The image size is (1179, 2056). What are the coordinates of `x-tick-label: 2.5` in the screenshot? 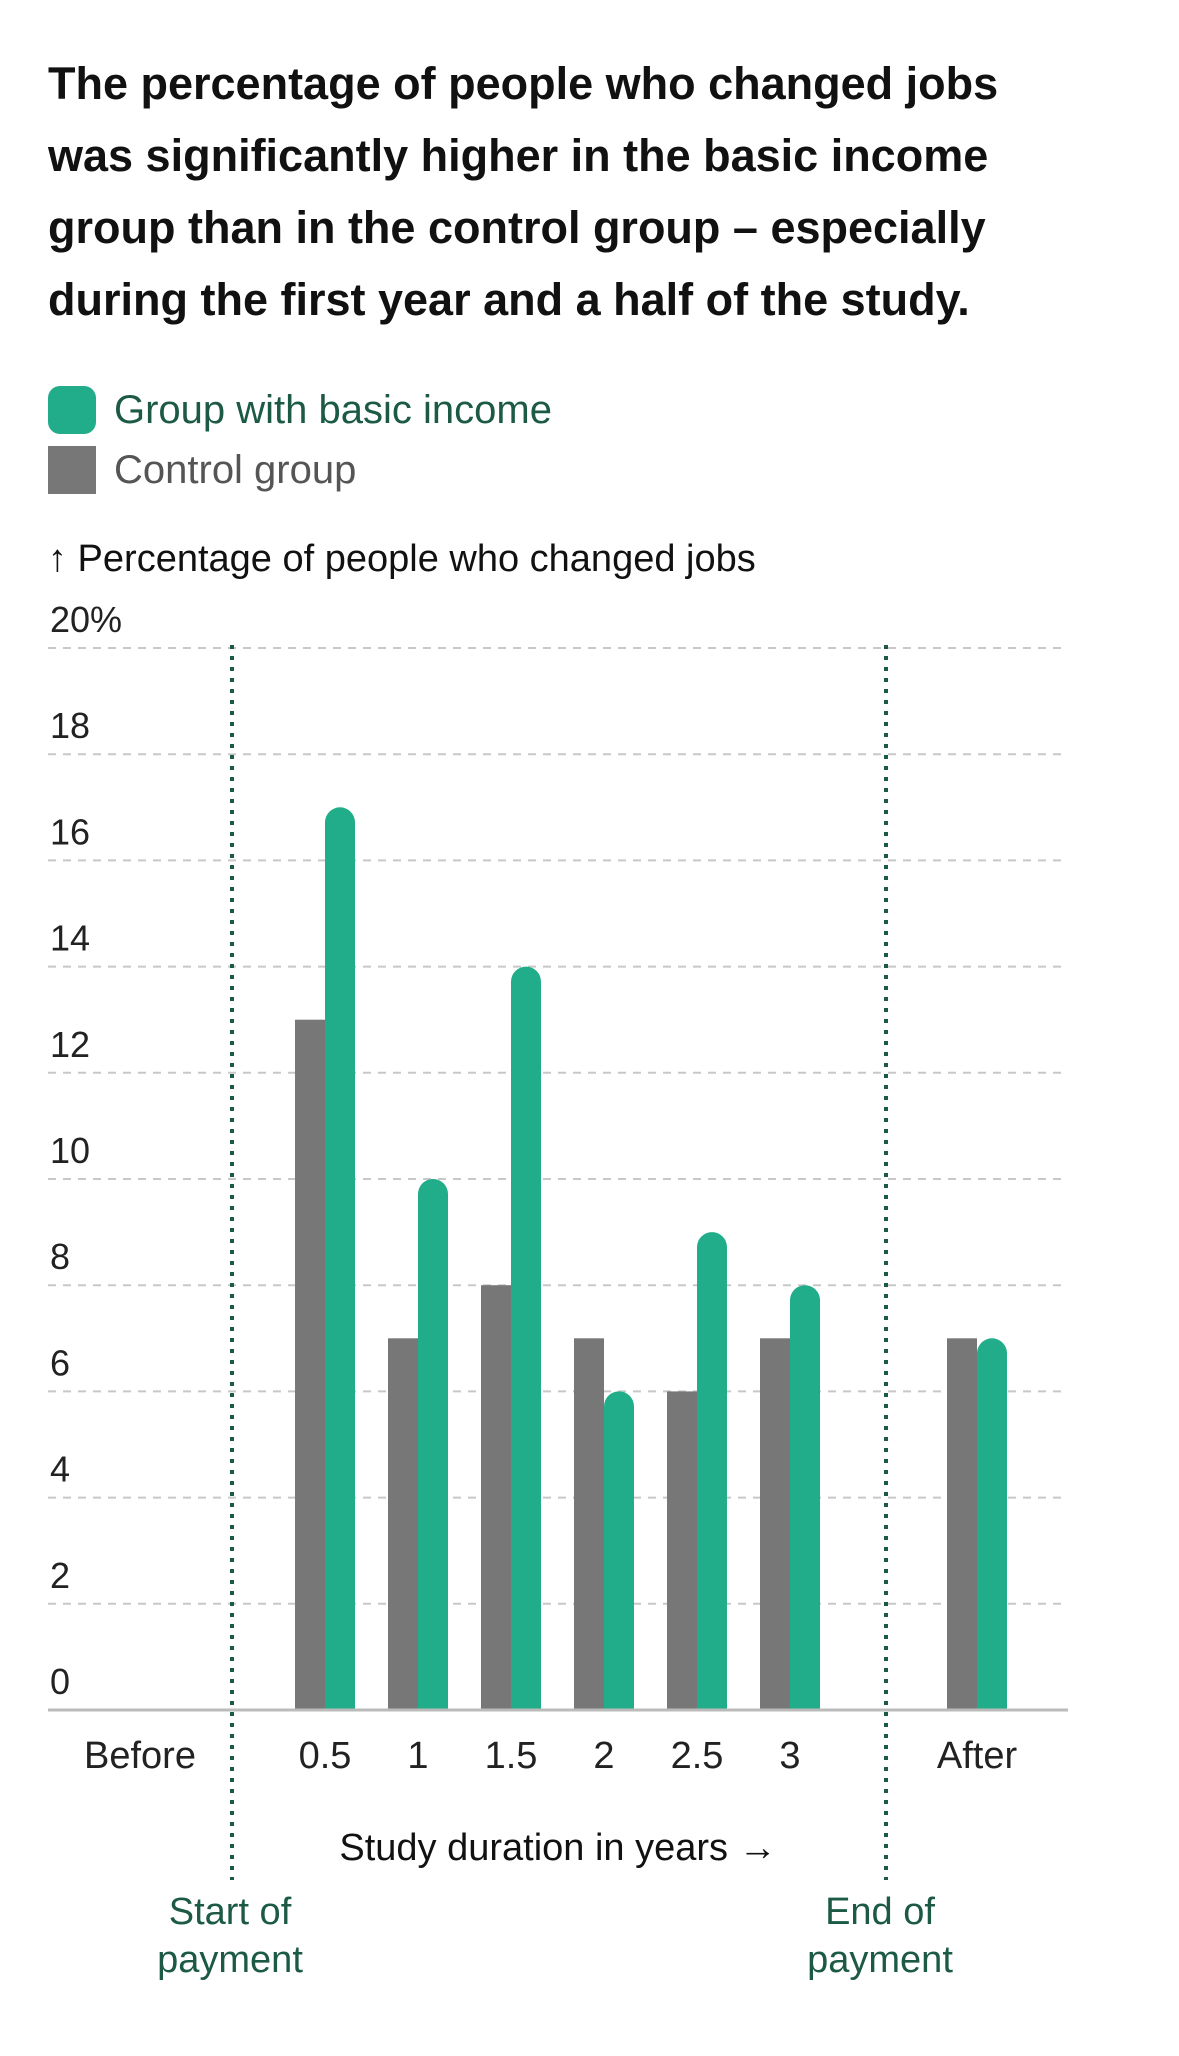 It's located at (697, 1756).